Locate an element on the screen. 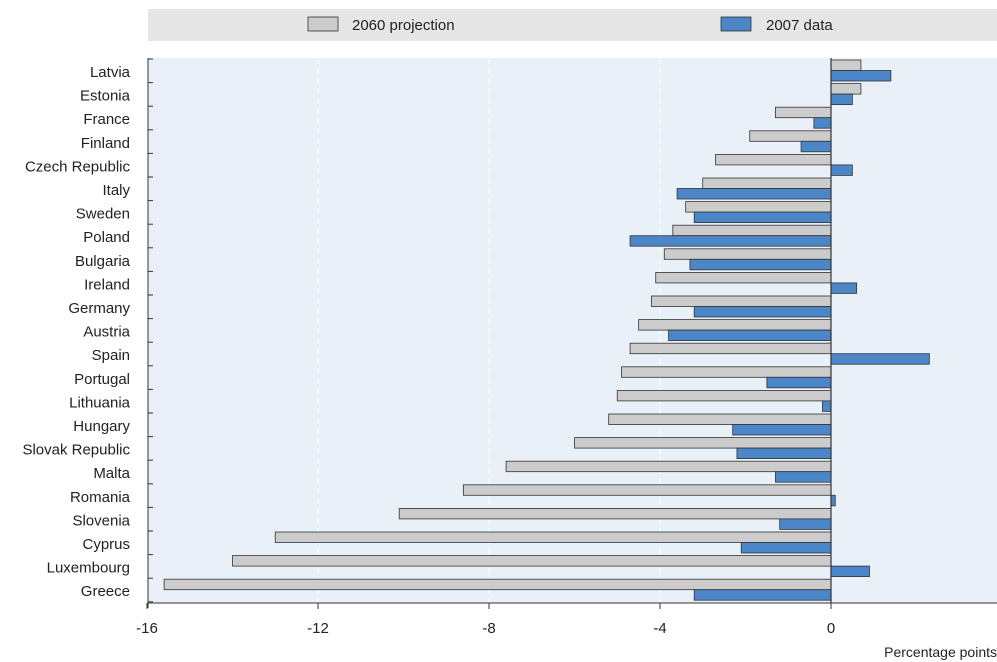 Image resolution: width=997 pixels, height=662 pixels. legend-band is located at coordinates (572, 25).